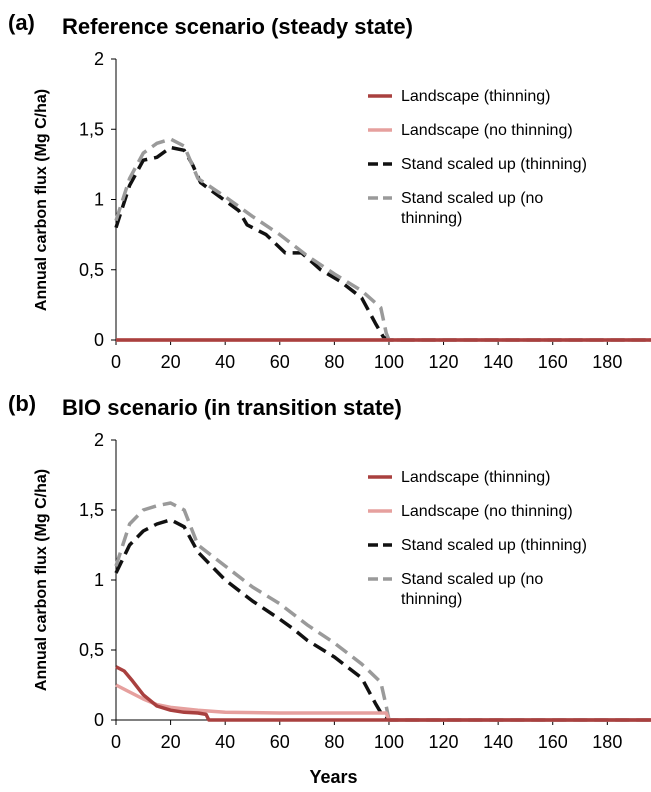 This screenshot has width=651, height=792. I want to click on x-axis-label: Years, so click(333, 777).